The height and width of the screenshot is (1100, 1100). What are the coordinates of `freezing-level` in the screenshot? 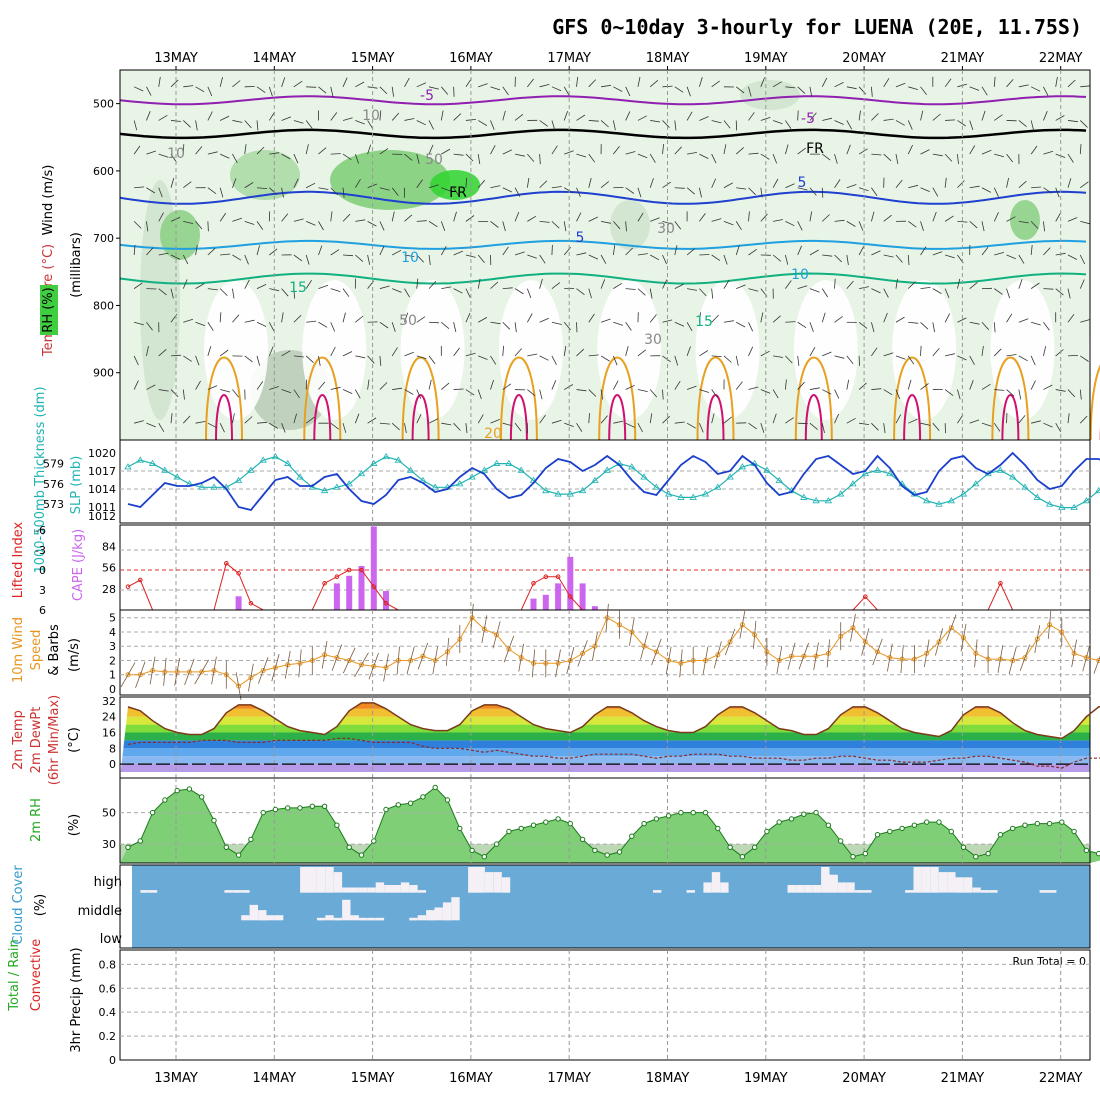 It's located at (603, 134).